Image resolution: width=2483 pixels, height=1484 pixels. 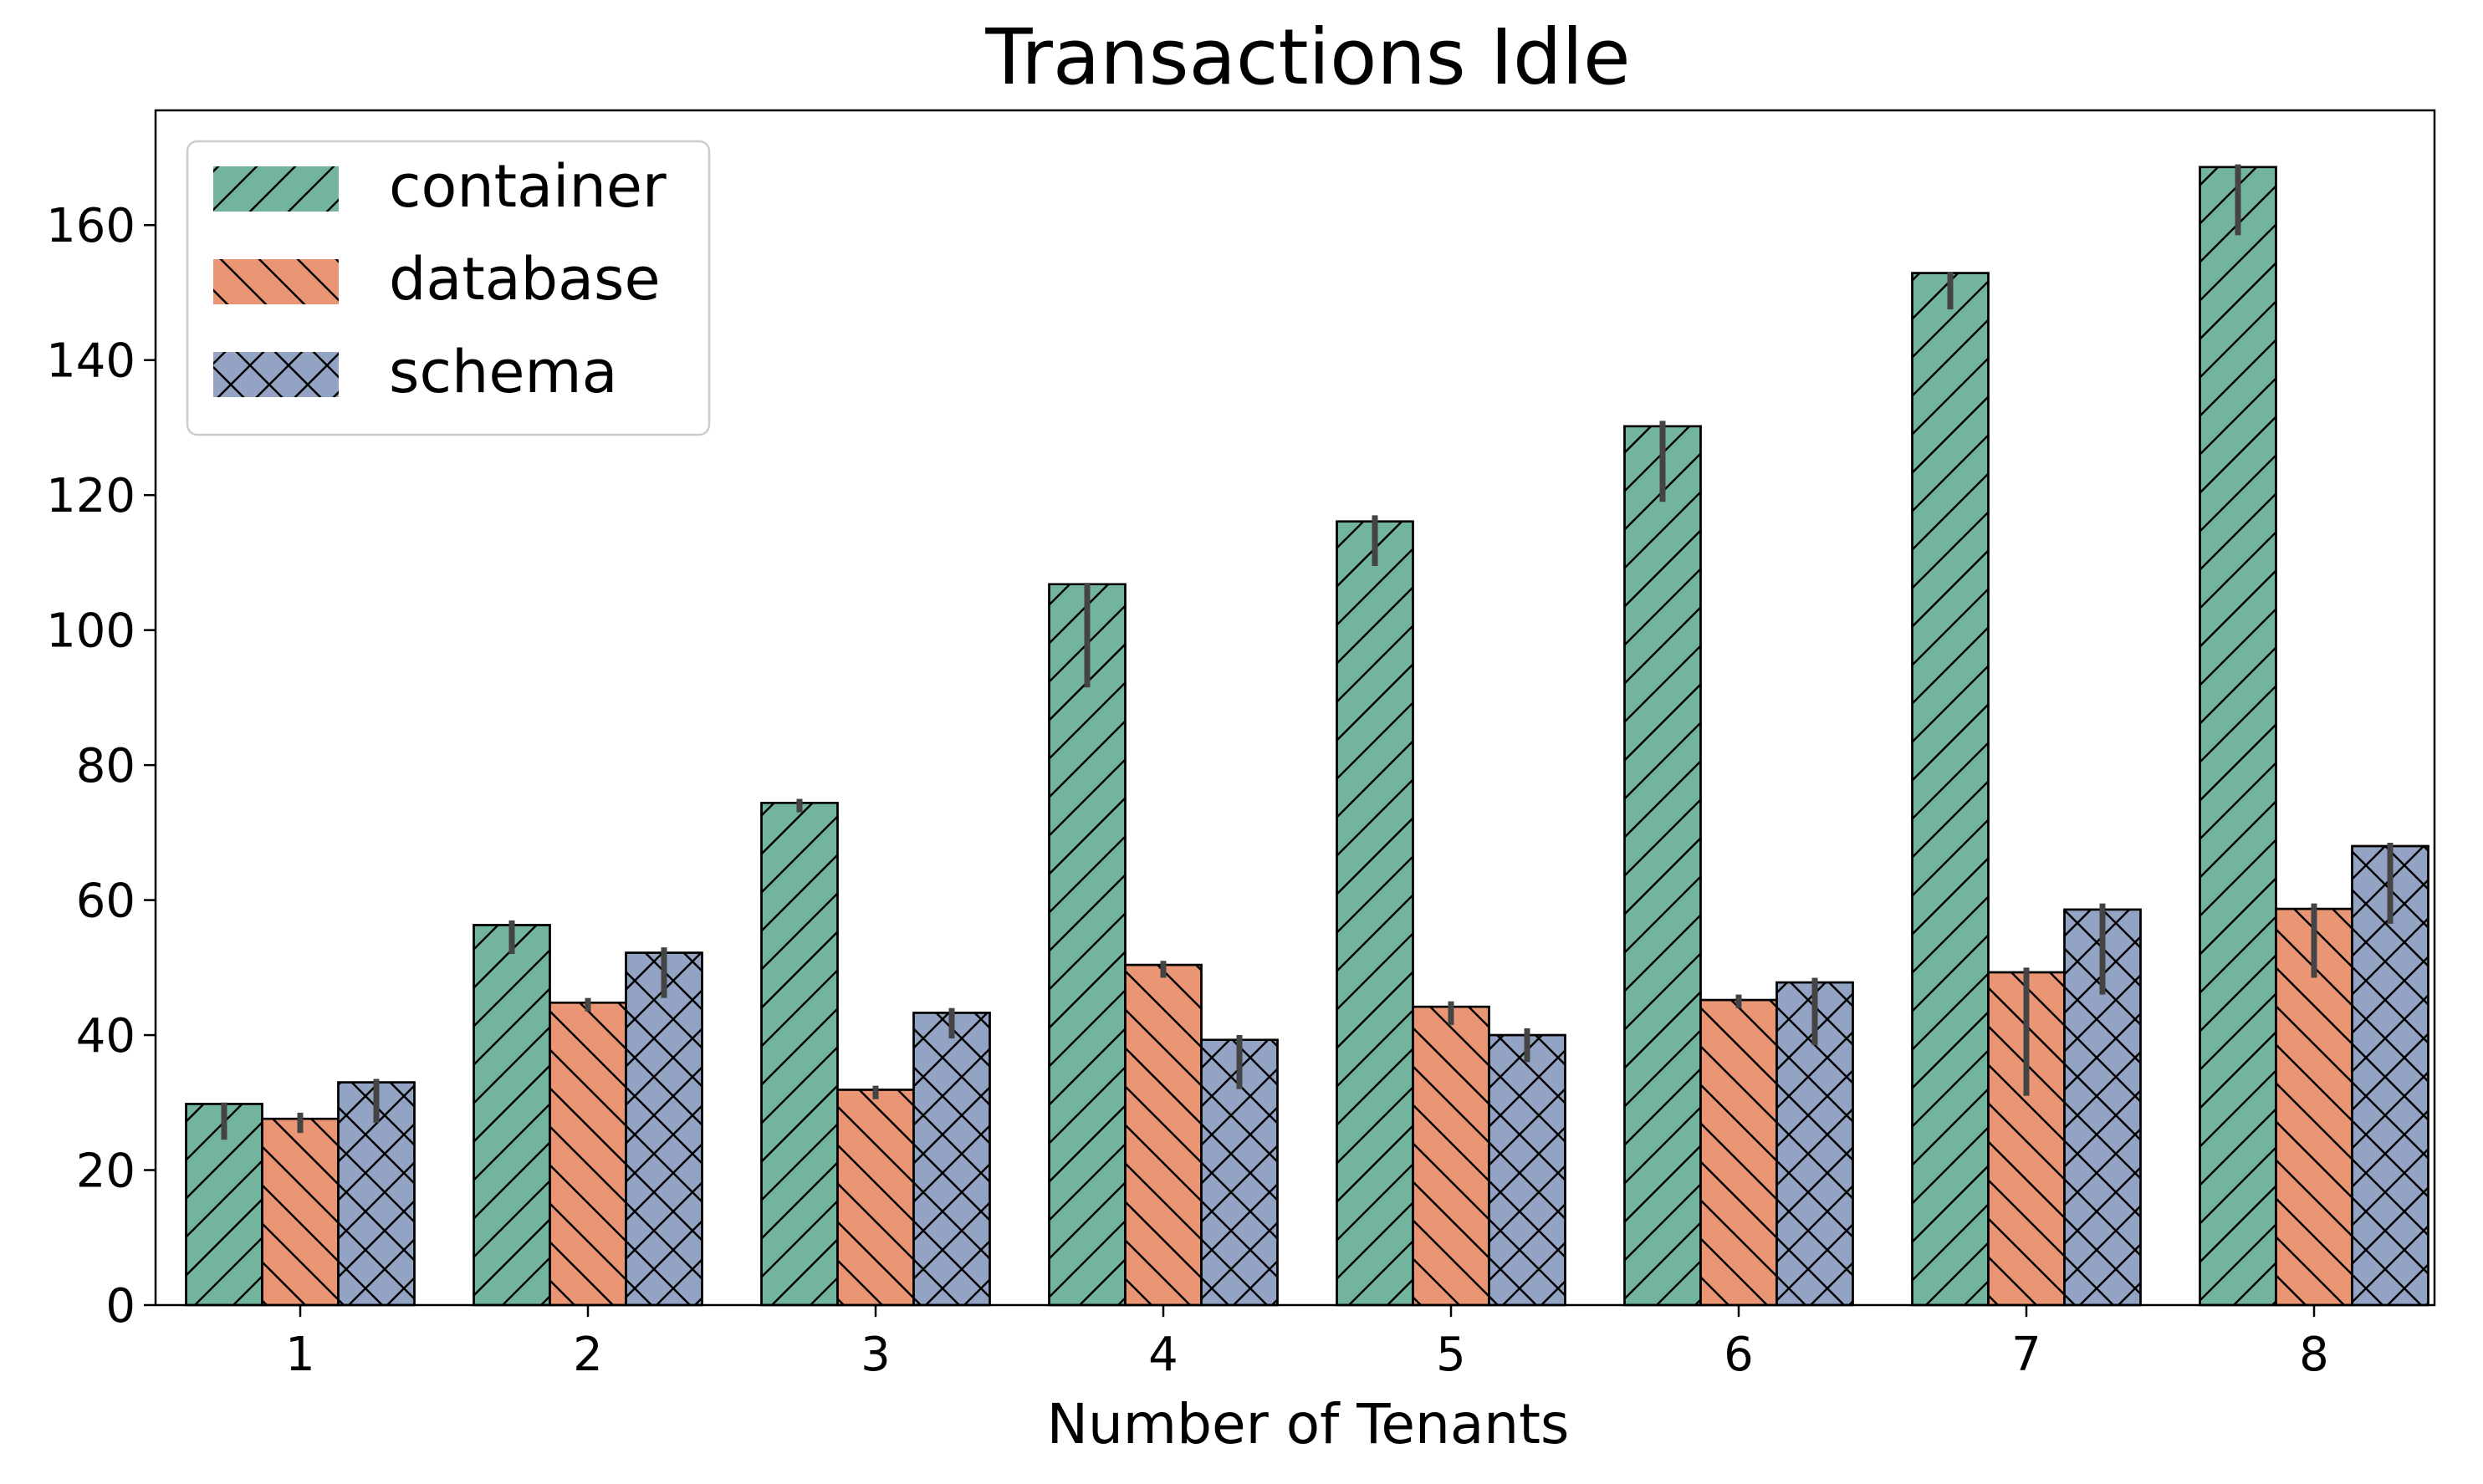 I want to click on x-tick-label-5: 5, so click(x=1451, y=1355).